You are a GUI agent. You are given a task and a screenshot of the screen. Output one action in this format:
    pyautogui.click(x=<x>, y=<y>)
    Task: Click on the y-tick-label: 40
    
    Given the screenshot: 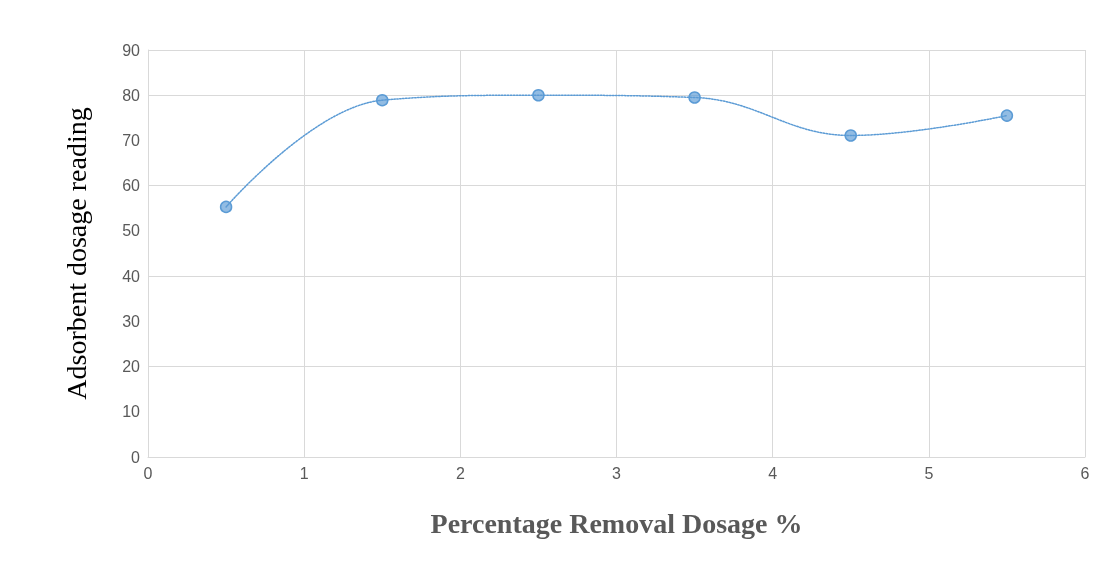 What is the action you would take?
    pyautogui.click(x=131, y=276)
    